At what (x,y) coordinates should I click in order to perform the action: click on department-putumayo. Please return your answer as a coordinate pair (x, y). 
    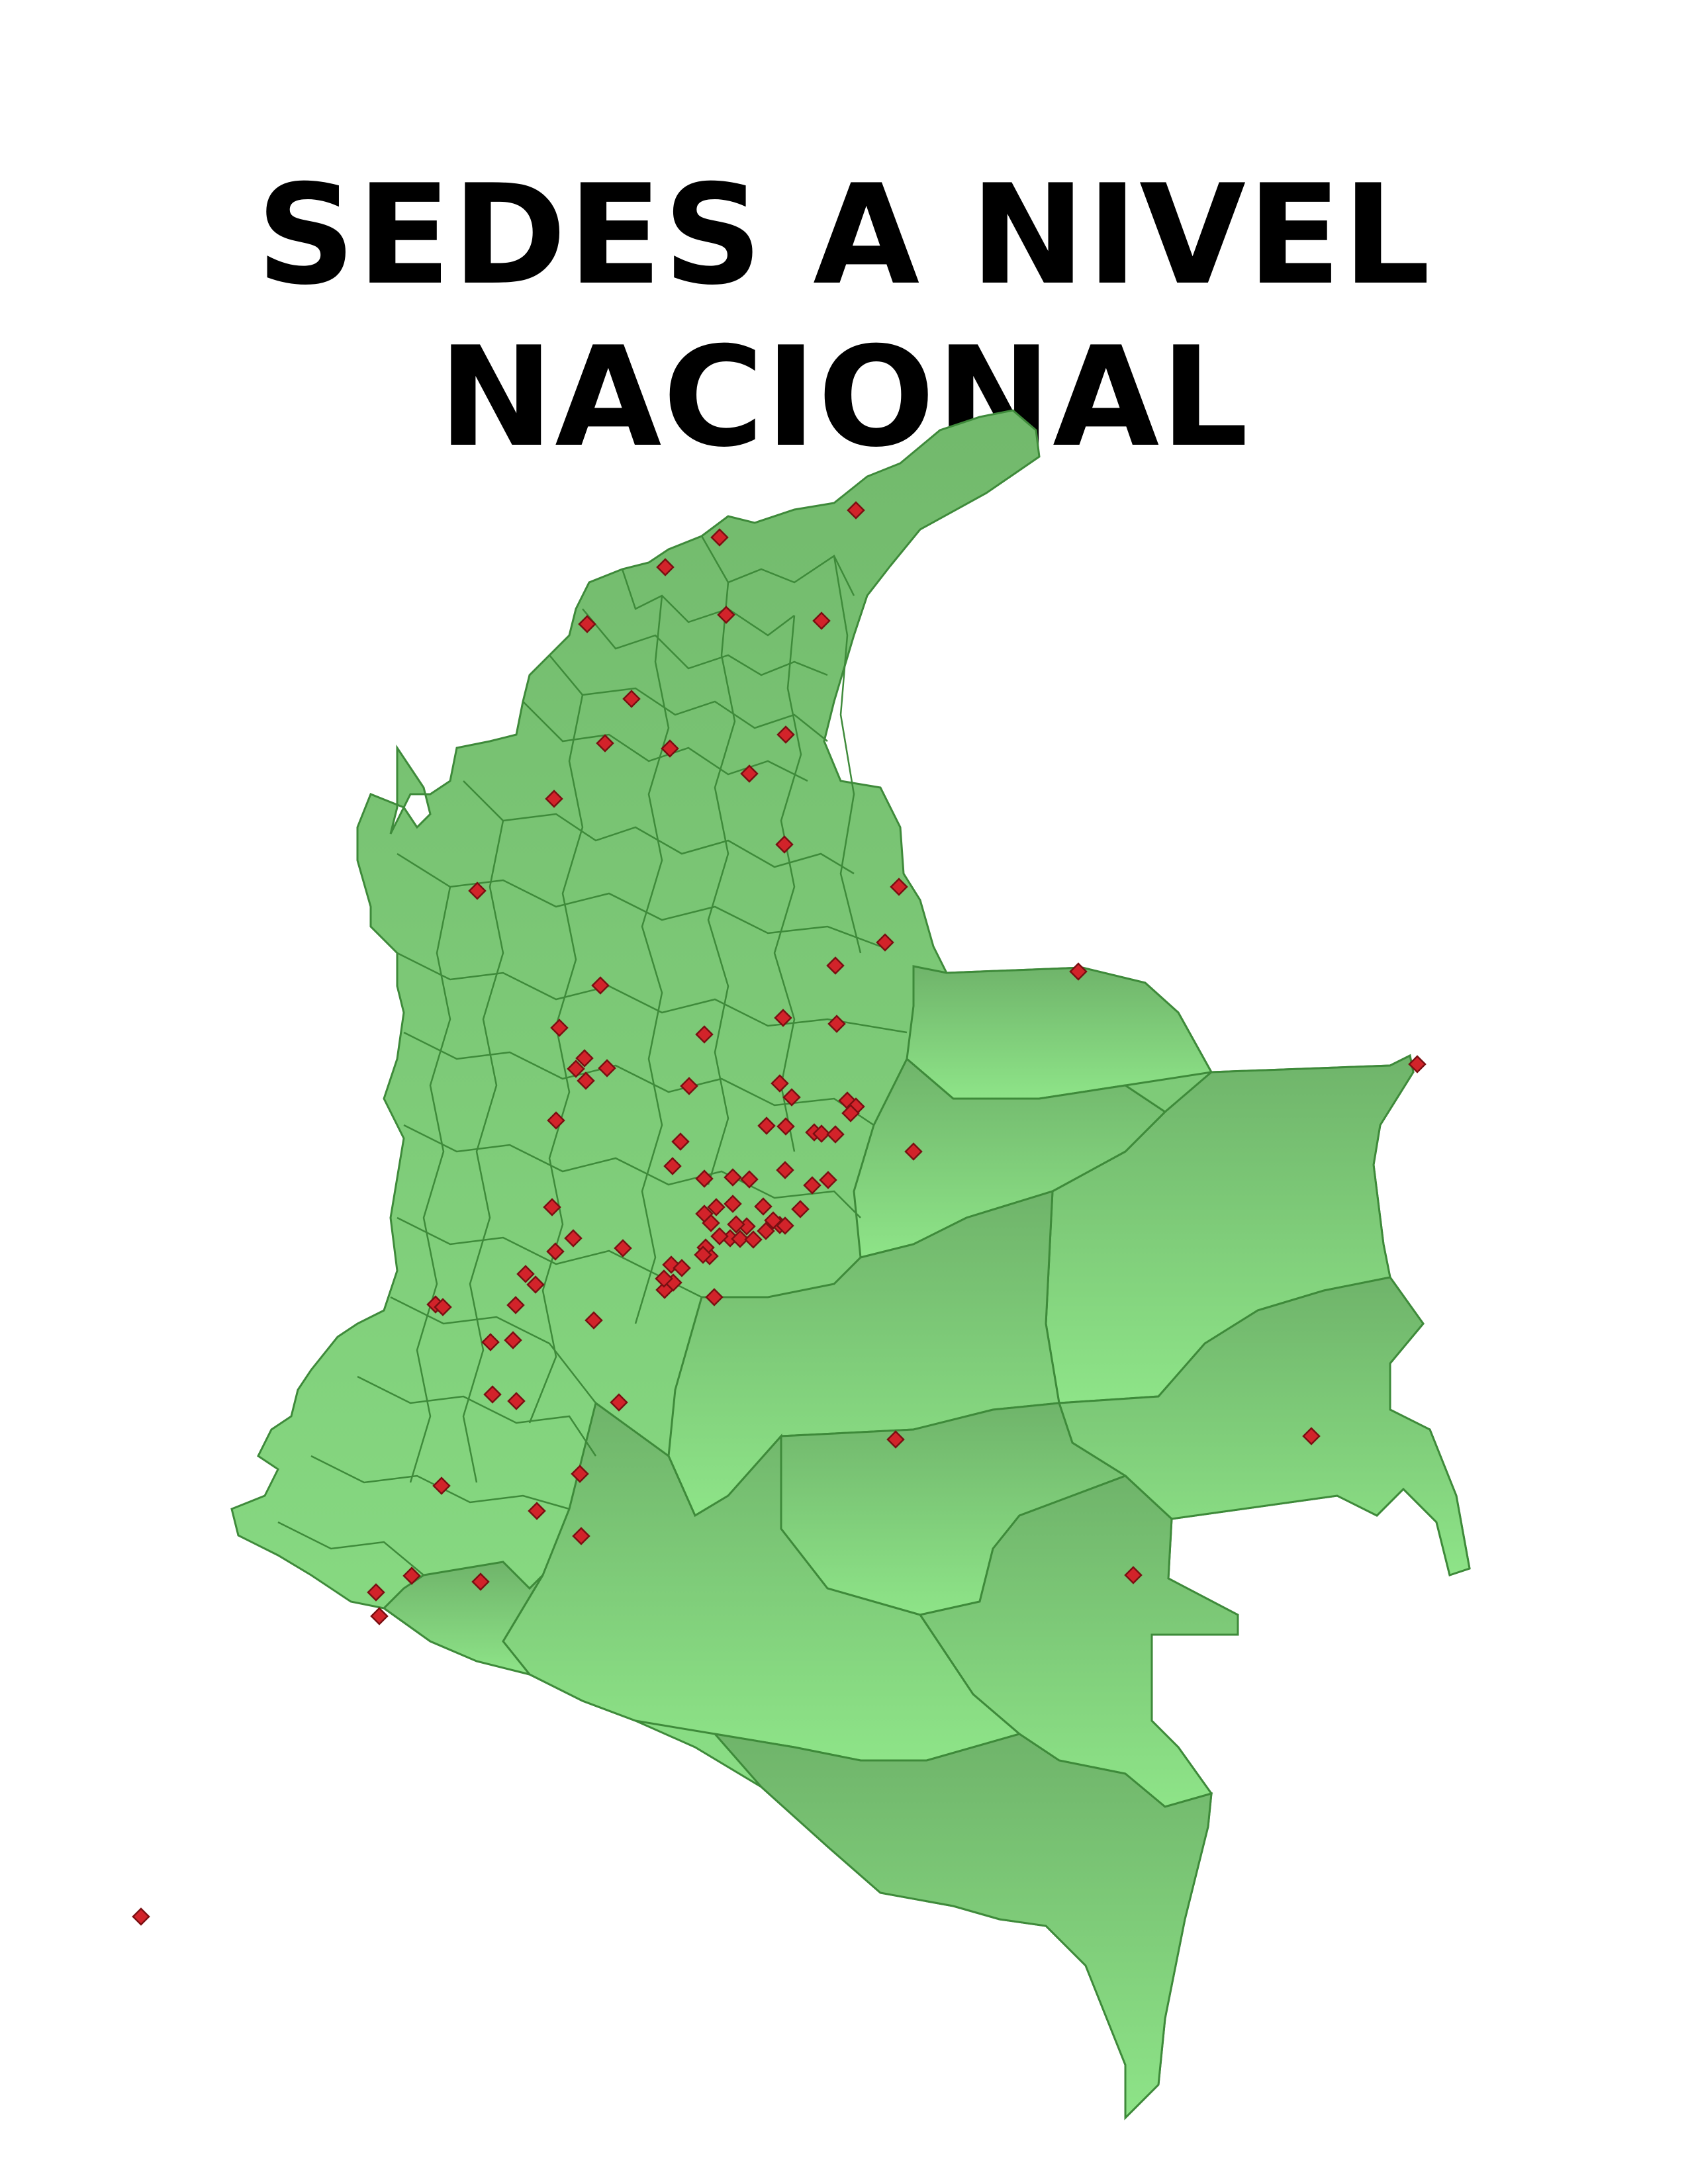
    Looking at the image, I should click on (463, 1618).